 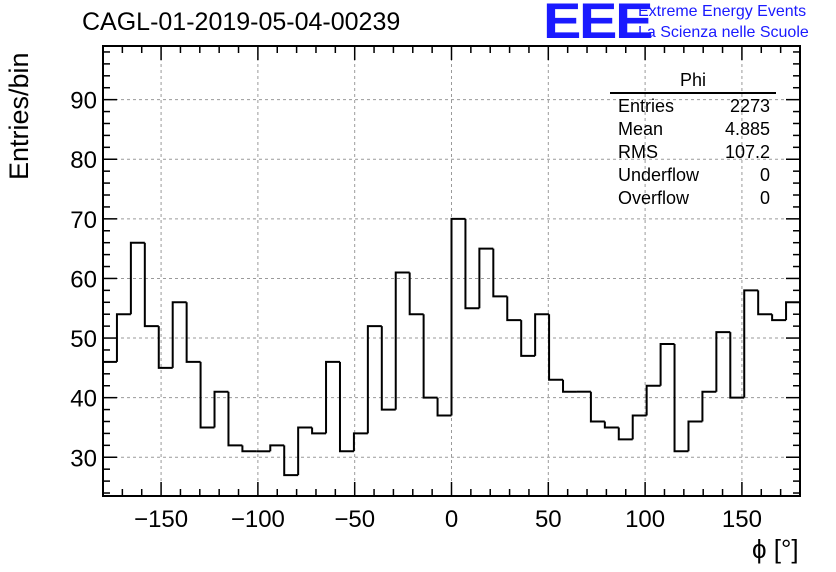 I want to click on stats-title: Phi, so click(x=693, y=82).